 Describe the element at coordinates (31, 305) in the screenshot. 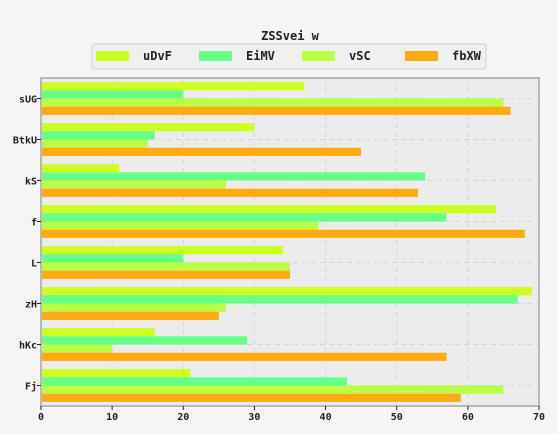

I see `y-tick-label-zH: zH` at that location.